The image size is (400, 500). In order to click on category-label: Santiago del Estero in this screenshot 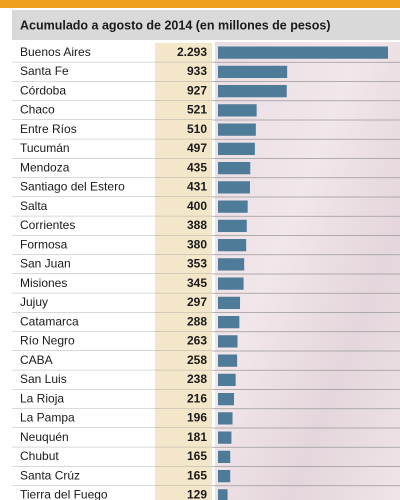, I will do `click(72, 187)`.